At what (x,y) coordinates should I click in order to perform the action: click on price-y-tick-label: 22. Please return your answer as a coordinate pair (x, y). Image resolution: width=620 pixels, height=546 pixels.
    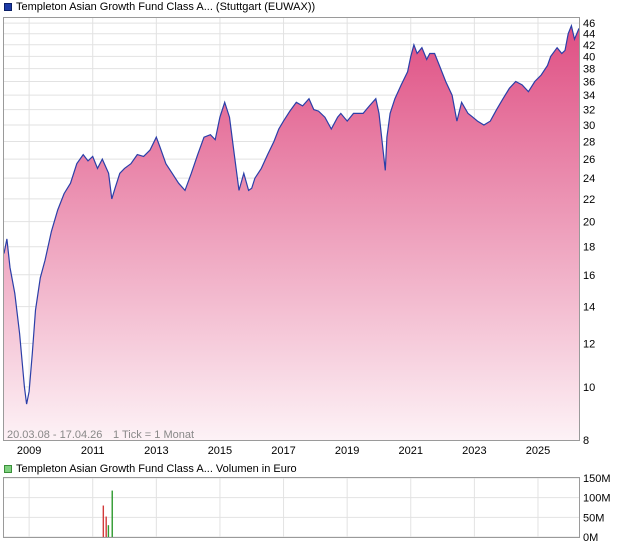
    Looking at the image, I should click on (589, 200).